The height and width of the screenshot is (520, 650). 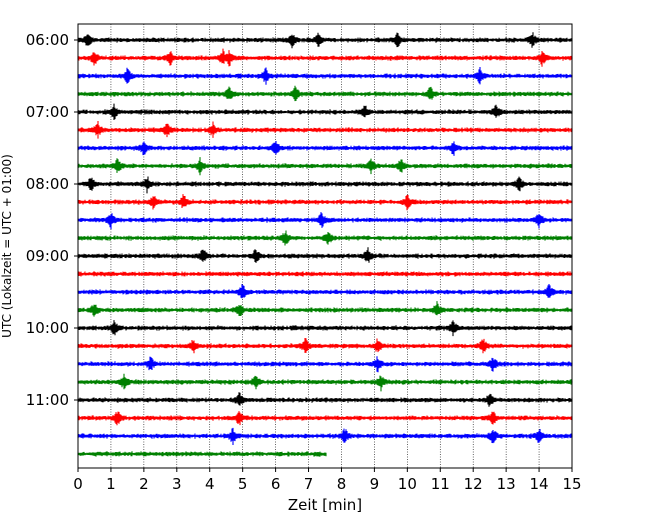 What do you see at coordinates (407, 484) in the screenshot?
I see `x-tick-label: 10` at bounding box center [407, 484].